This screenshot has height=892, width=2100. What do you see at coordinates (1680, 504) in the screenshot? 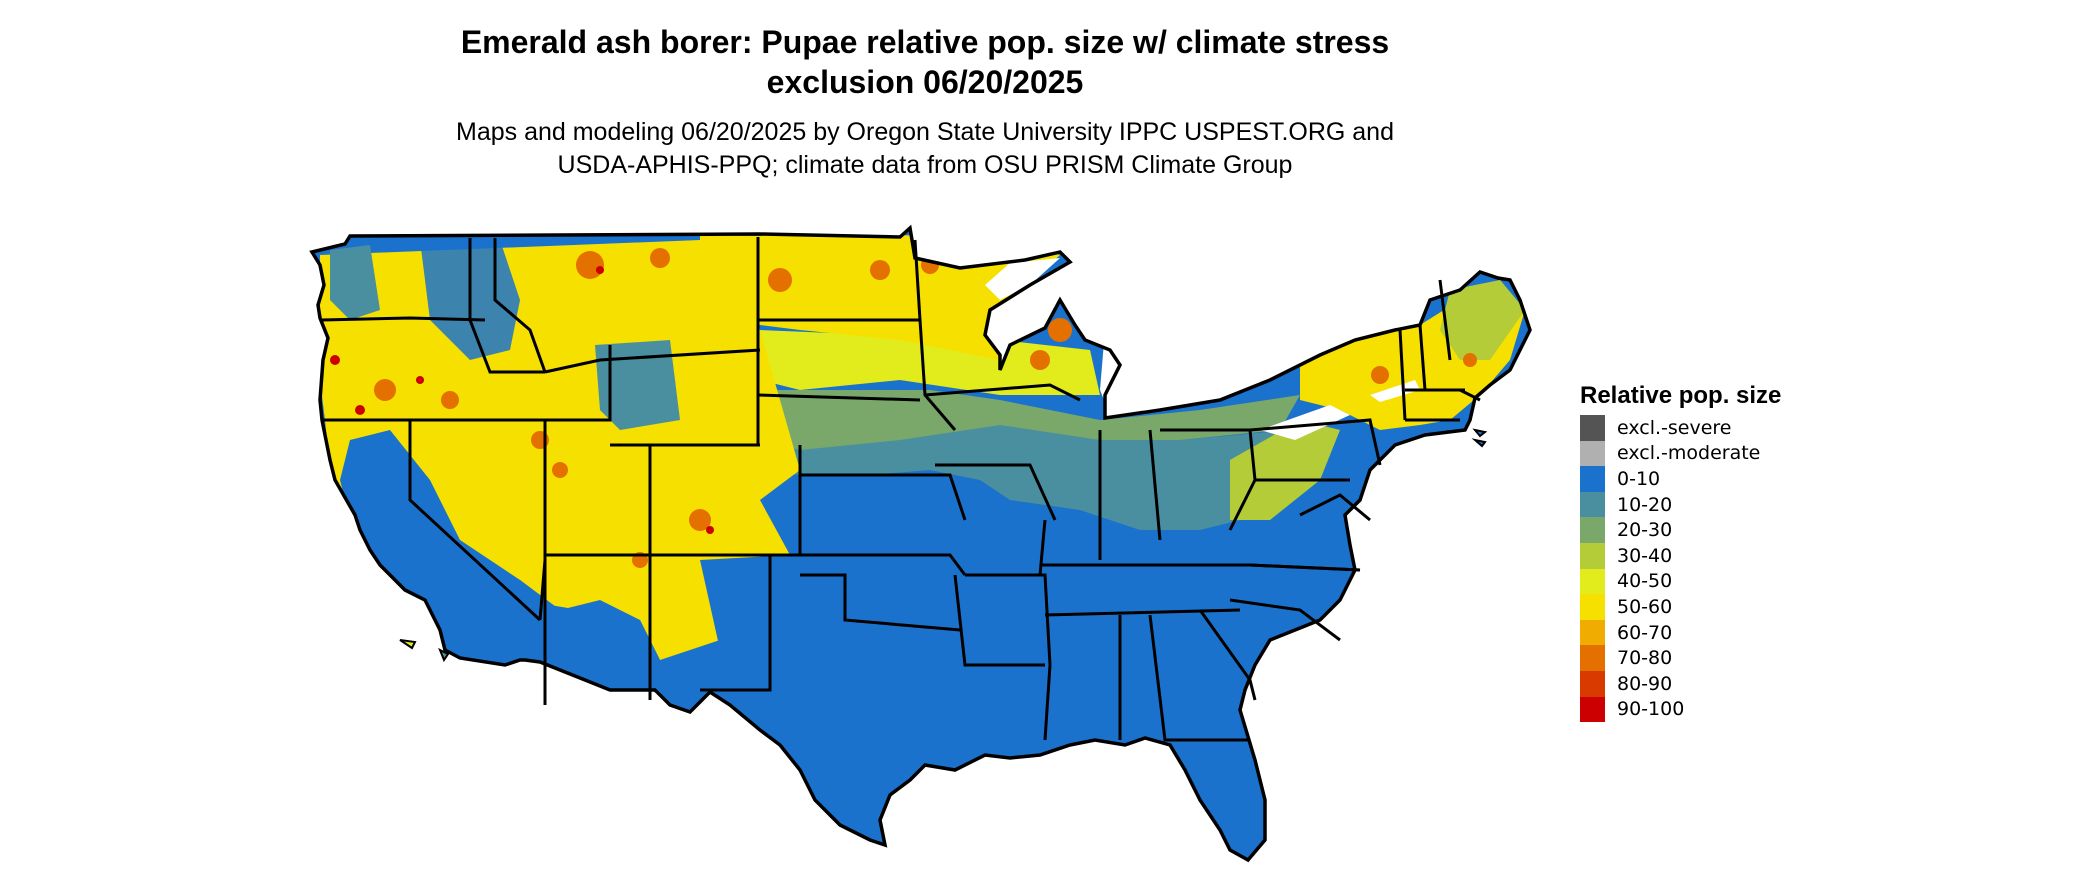
I see `legend-item: 10-20` at bounding box center [1680, 504].